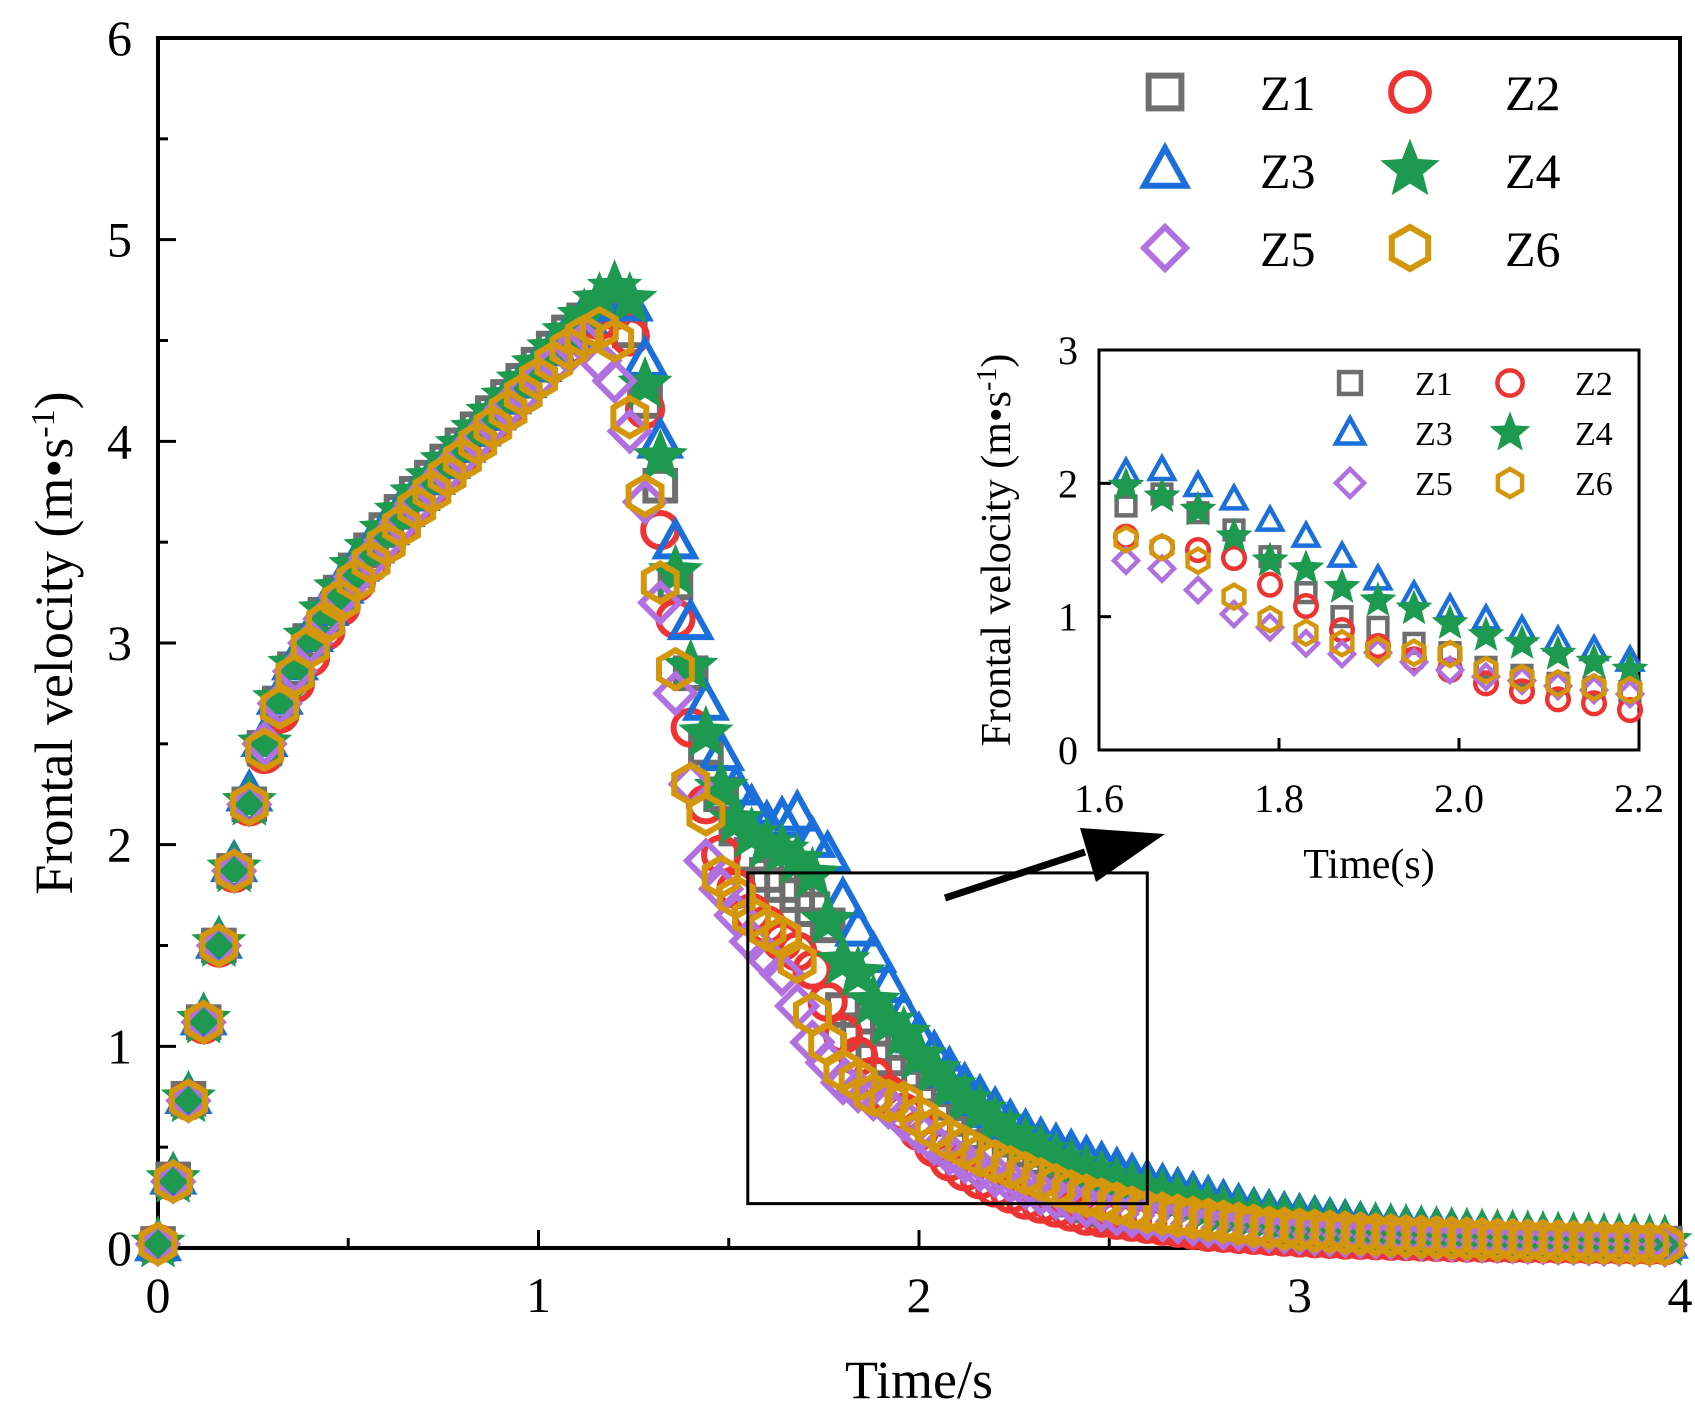 The image size is (1695, 1408). Describe the element at coordinates (1392, 433) in the screenshot. I see `inset-legend-item-z3: Z3` at that location.